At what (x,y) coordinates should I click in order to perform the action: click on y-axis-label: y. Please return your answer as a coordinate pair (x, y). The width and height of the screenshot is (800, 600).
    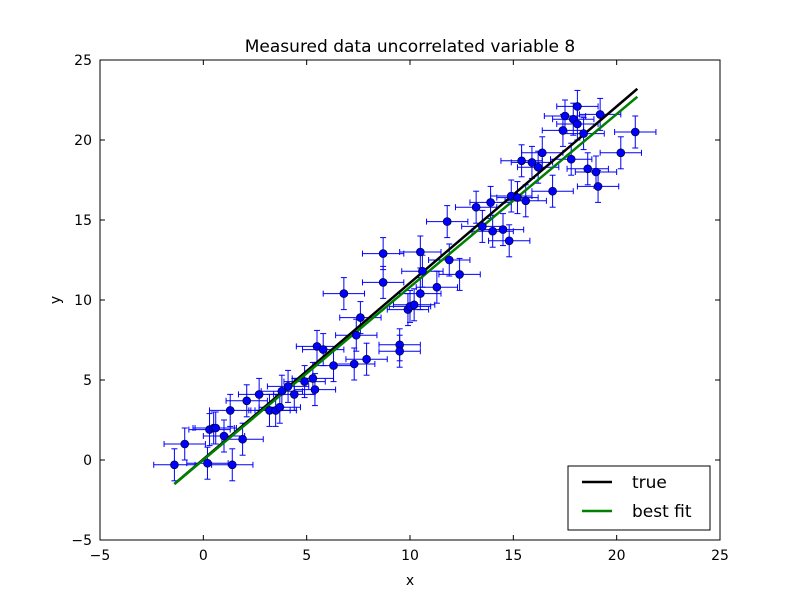
    Looking at the image, I should click on (56, 300).